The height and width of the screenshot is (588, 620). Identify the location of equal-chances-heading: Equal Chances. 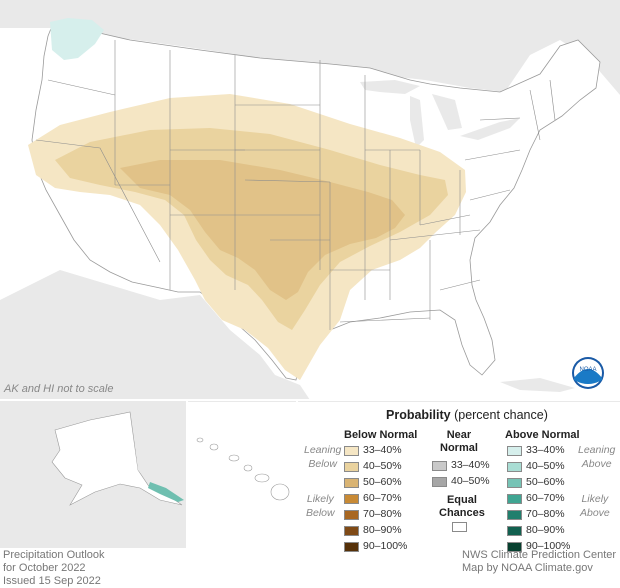
(462, 507).